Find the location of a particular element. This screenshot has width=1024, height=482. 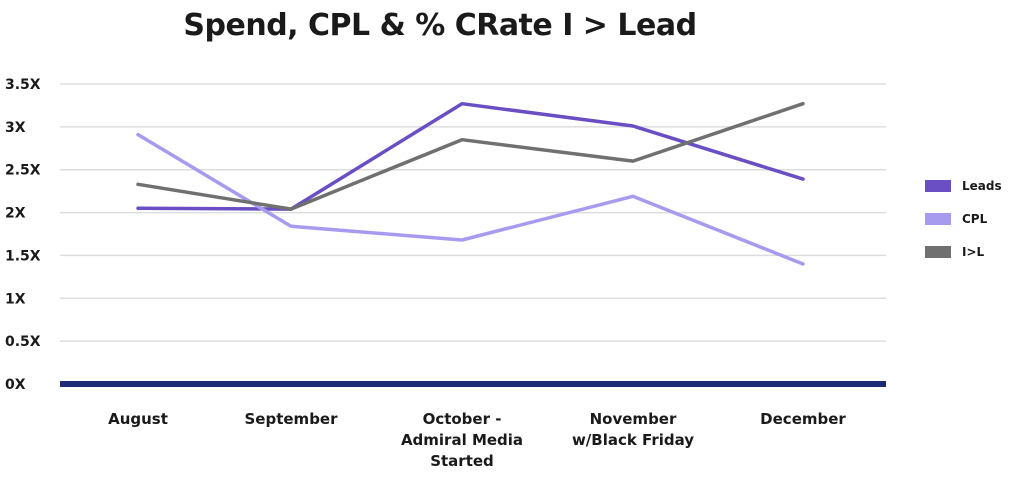

legend-label: Leads is located at coordinates (982, 186).